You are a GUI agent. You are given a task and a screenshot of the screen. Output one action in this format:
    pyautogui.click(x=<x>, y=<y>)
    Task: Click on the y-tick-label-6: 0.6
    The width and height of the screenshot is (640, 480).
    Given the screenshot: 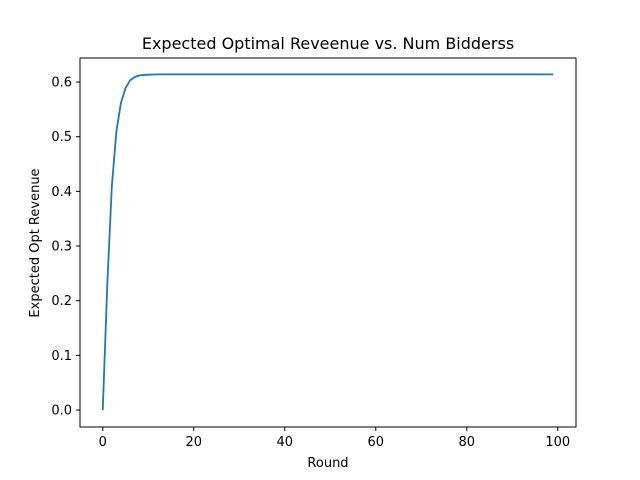 What is the action you would take?
    pyautogui.click(x=61, y=83)
    